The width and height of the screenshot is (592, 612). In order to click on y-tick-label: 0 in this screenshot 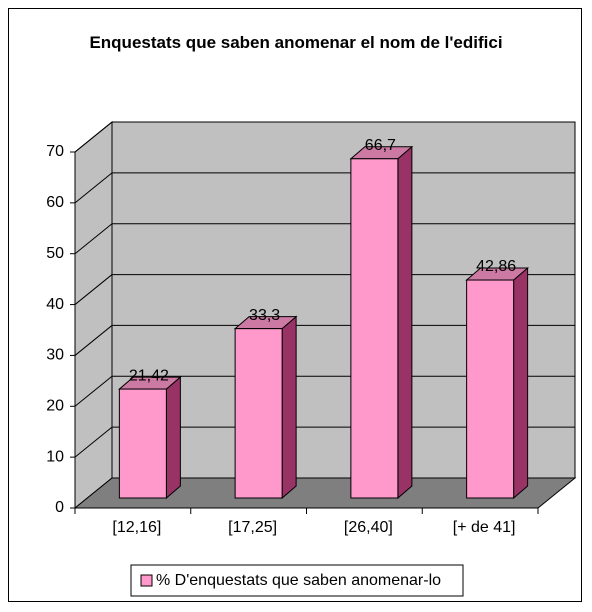, I will do `click(59, 507)`.